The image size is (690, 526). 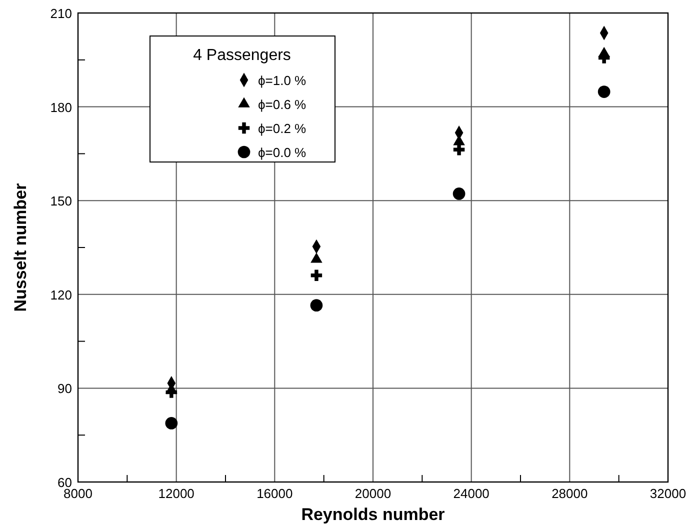 What do you see at coordinates (274, 493) in the screenshot?
I see `x-tick-label: 16000` at bounding box center [274, 493].